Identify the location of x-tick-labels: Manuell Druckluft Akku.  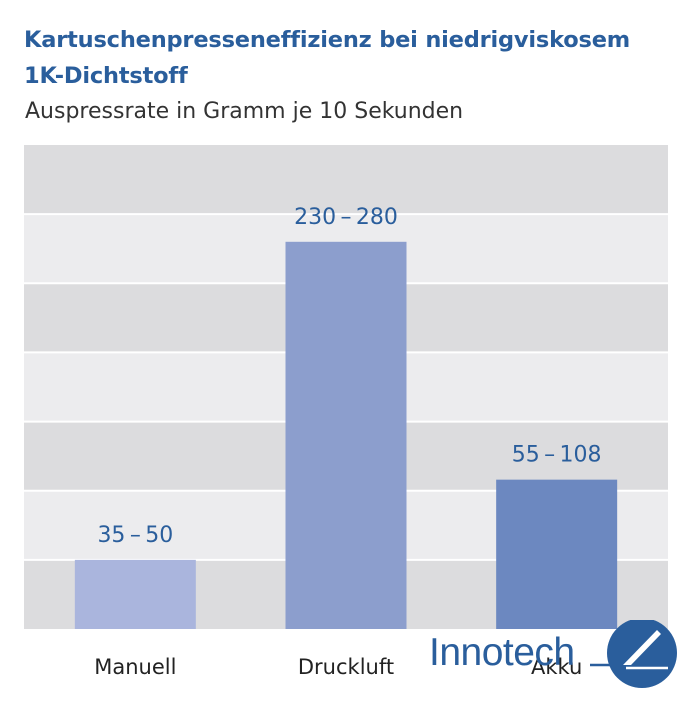
(338, 667).